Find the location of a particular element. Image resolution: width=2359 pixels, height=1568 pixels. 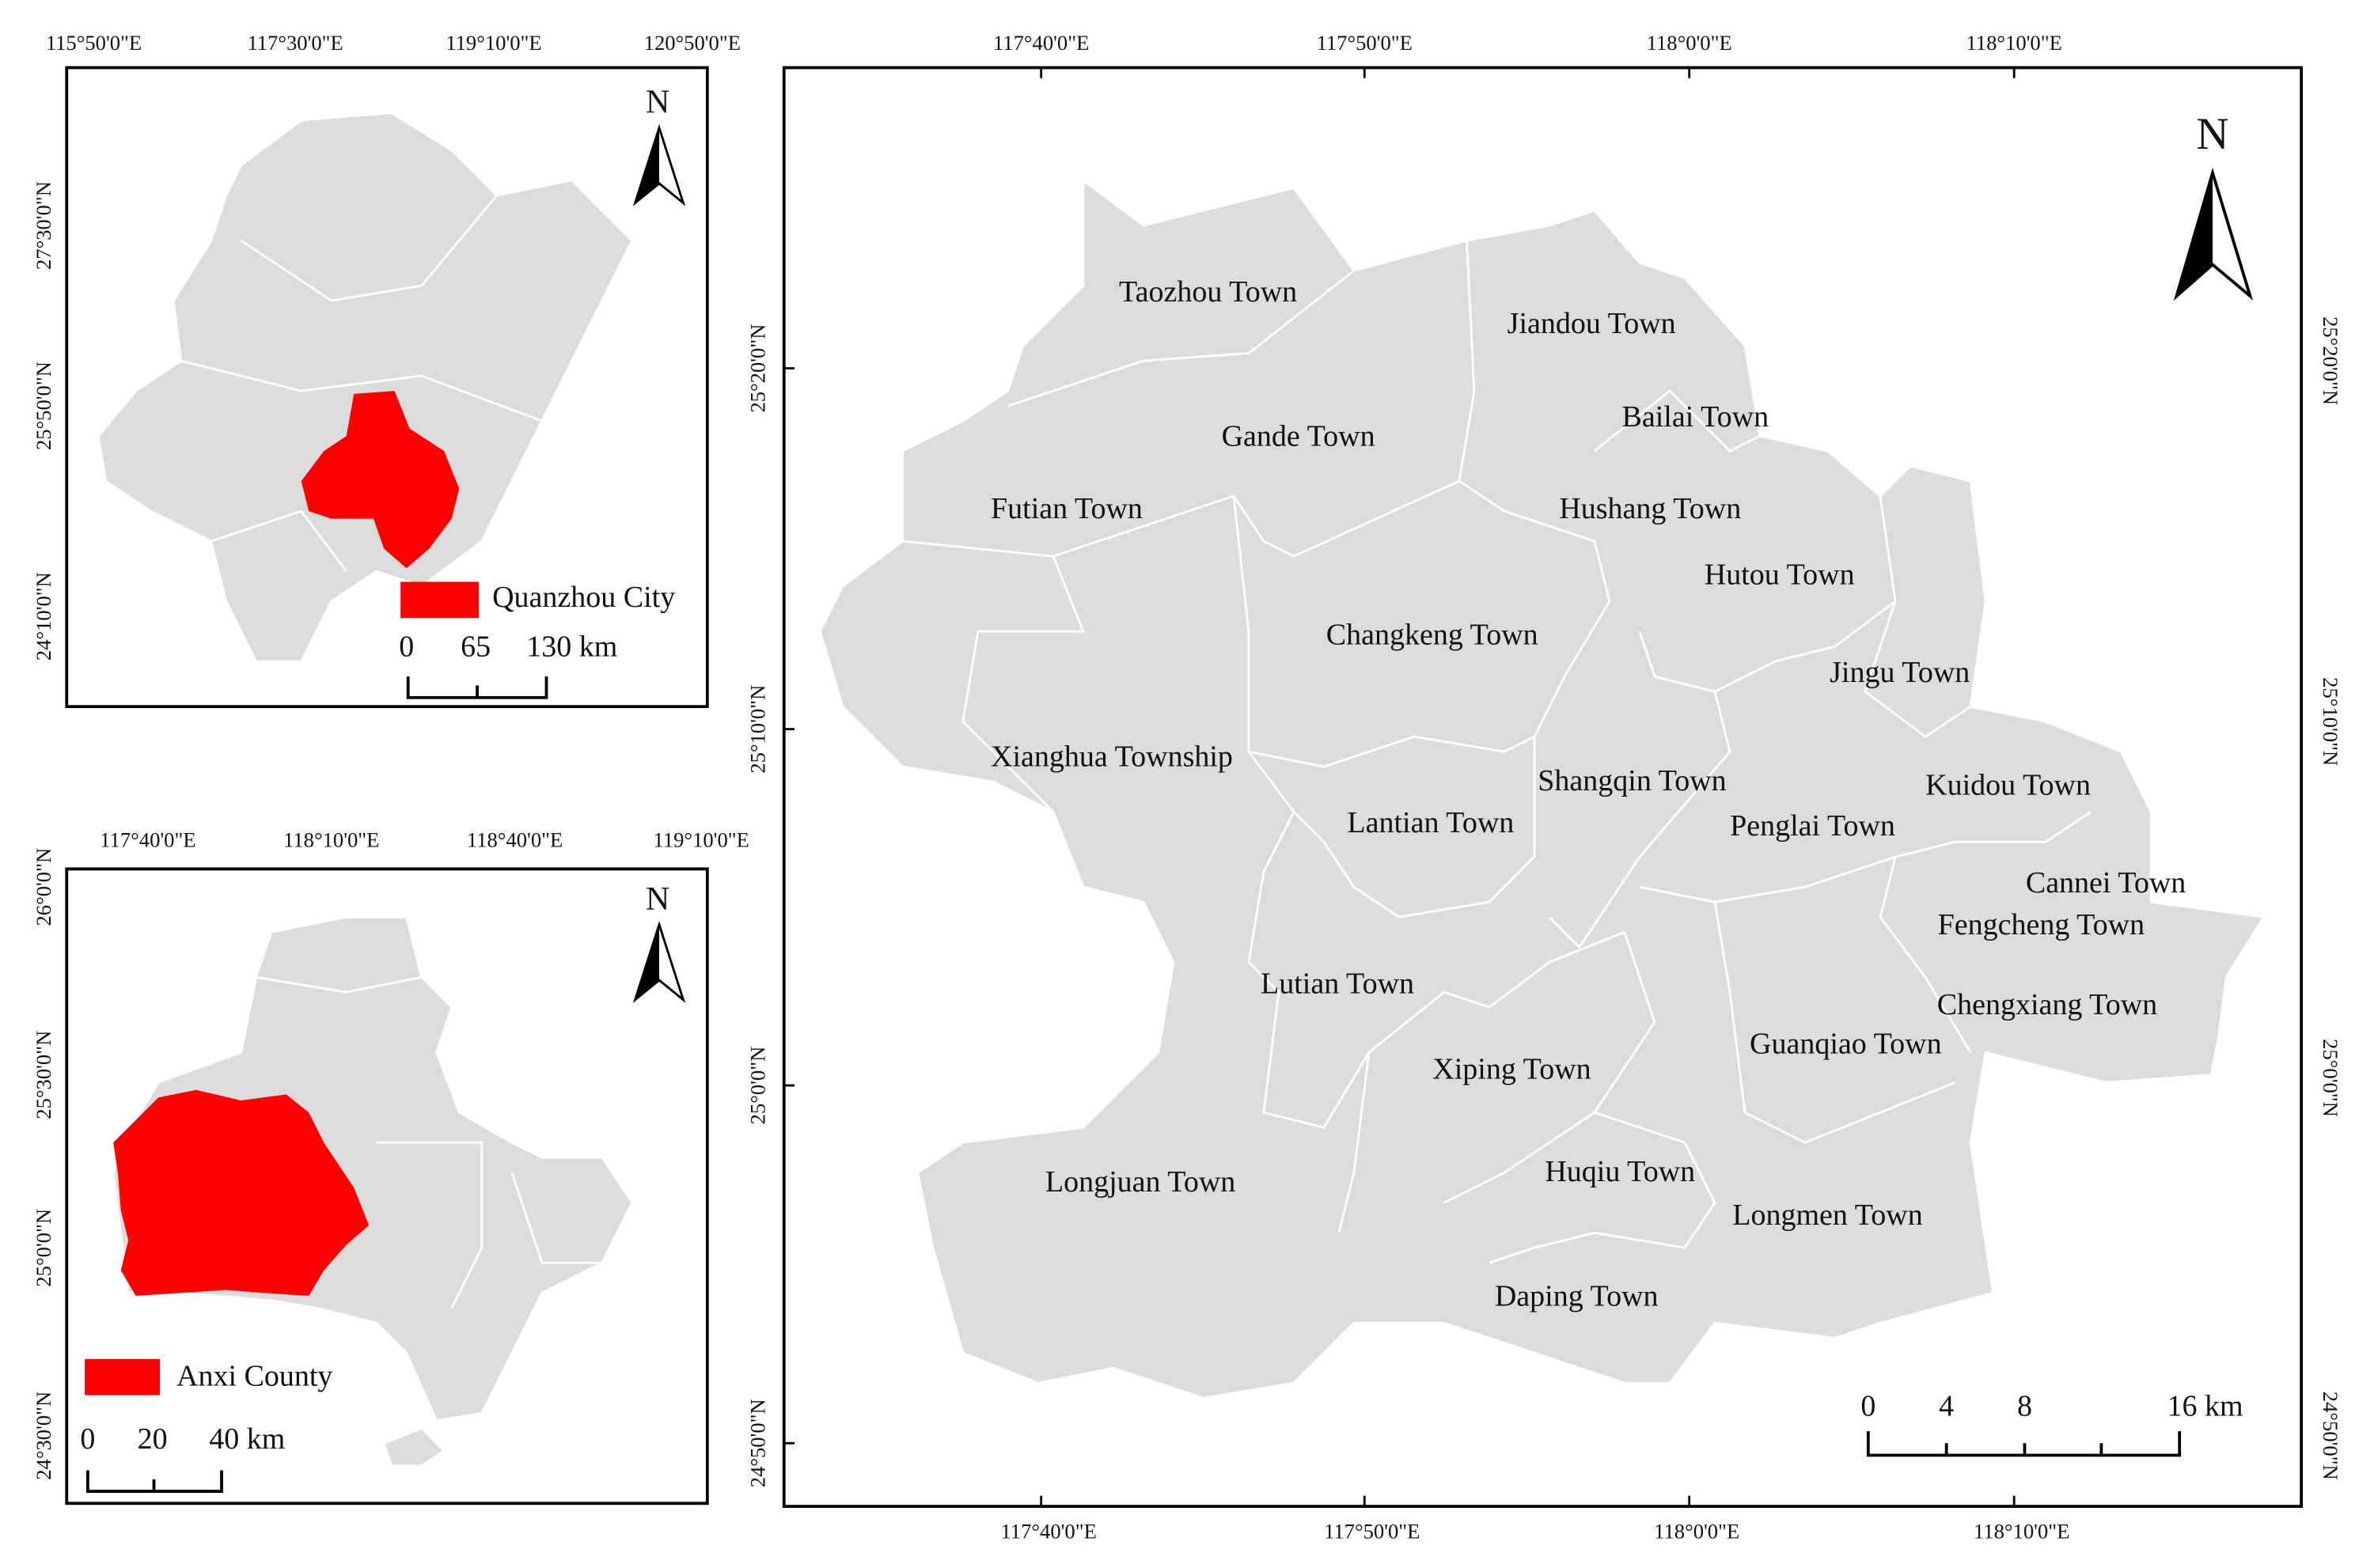

lat-label: 25°50'0"N is located at coordinates (43, 406).